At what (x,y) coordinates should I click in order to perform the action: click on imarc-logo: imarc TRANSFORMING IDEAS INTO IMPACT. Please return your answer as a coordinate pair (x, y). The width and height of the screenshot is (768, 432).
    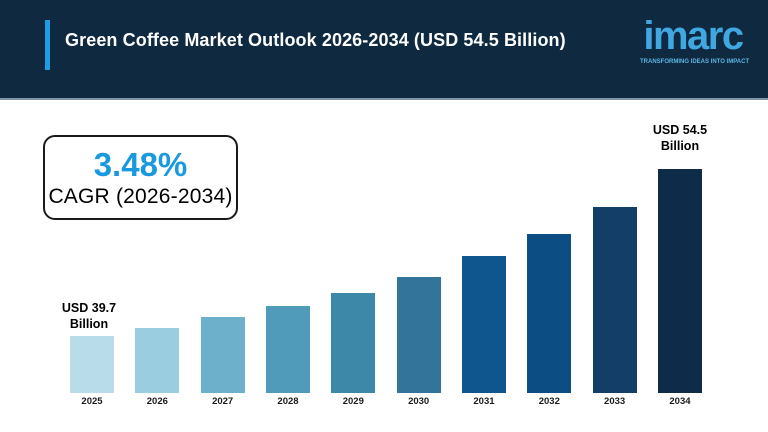
    Looking at the image, I should click on (695, 39).